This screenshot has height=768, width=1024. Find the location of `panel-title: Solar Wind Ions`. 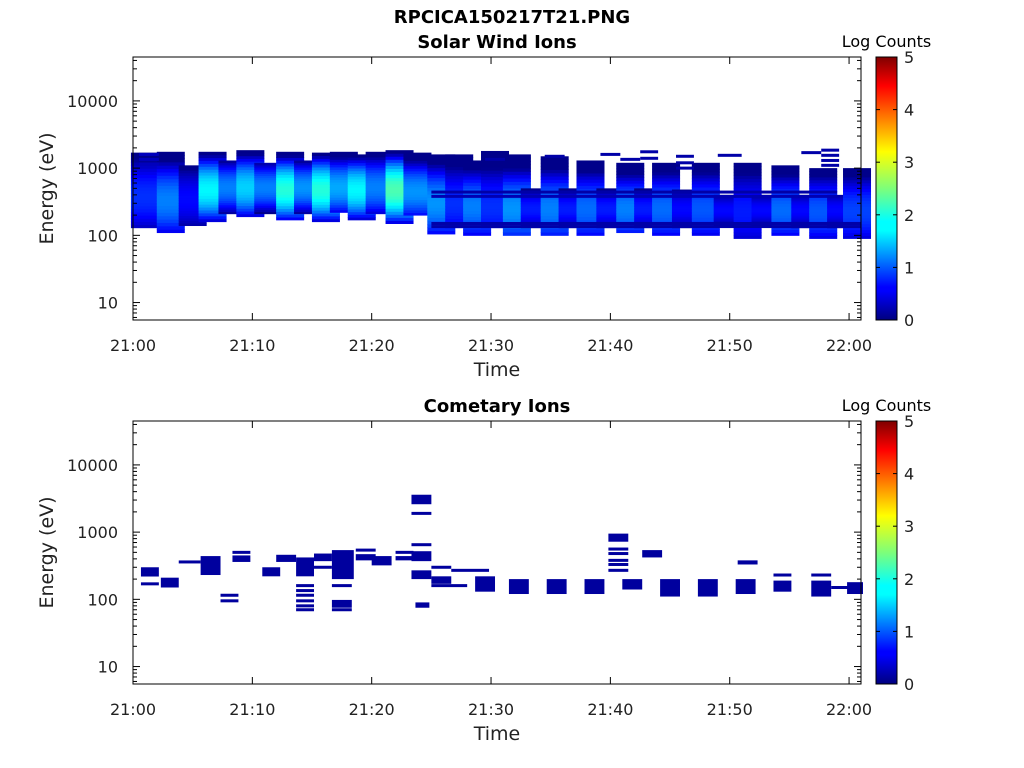

panel-title: Solar Wind Ions is located at coordinates (496, 42).